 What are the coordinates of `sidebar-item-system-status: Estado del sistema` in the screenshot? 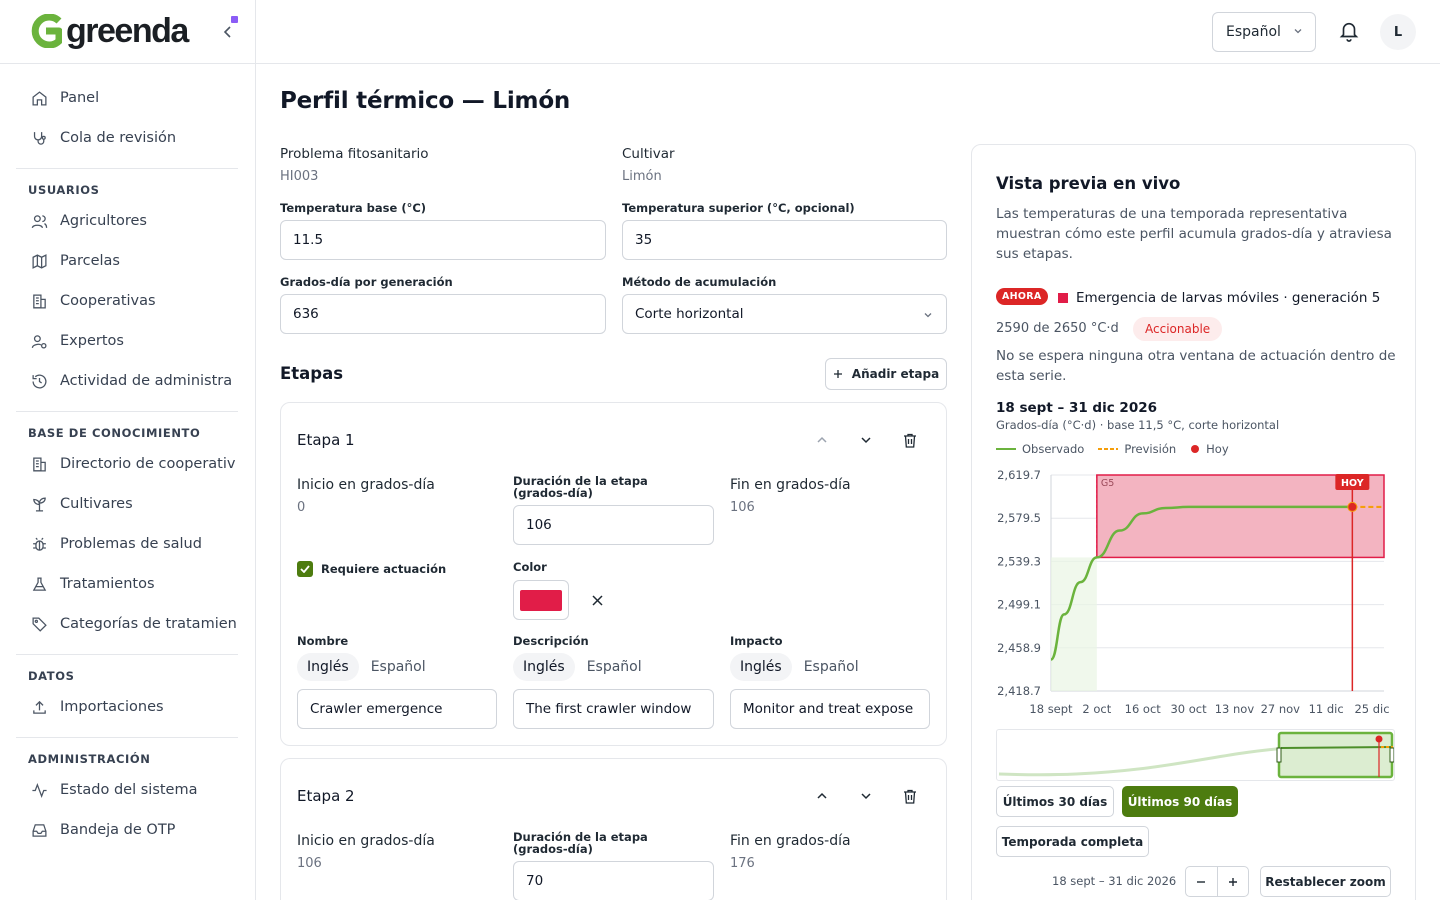 It's located at (119, 790).